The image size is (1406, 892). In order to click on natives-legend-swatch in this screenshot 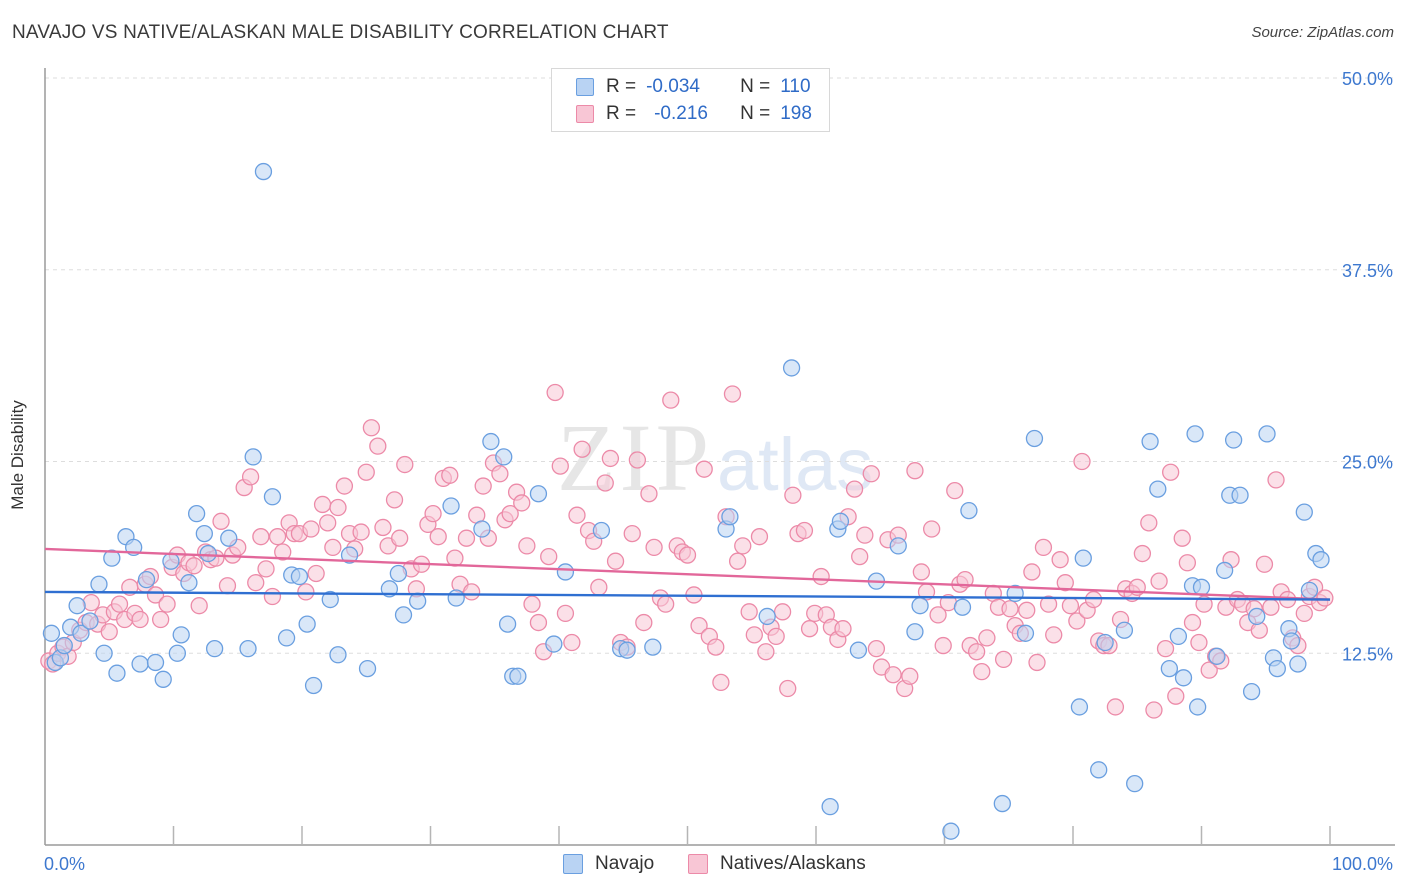, I will do `click(698, 864)`.